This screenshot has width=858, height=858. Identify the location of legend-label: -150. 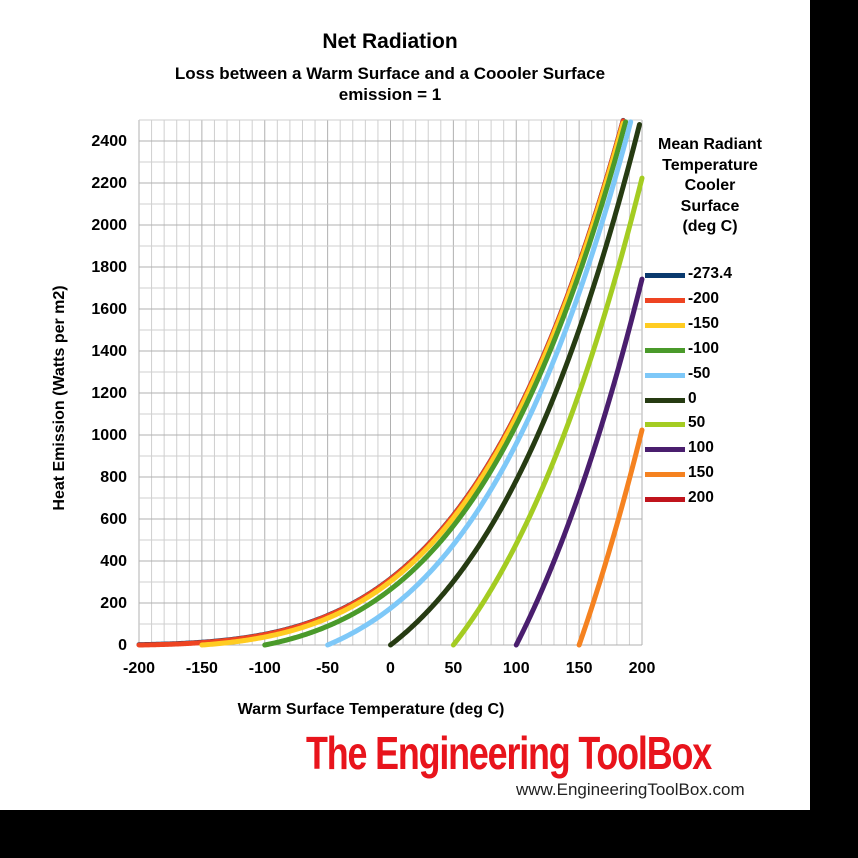
(704, 323).